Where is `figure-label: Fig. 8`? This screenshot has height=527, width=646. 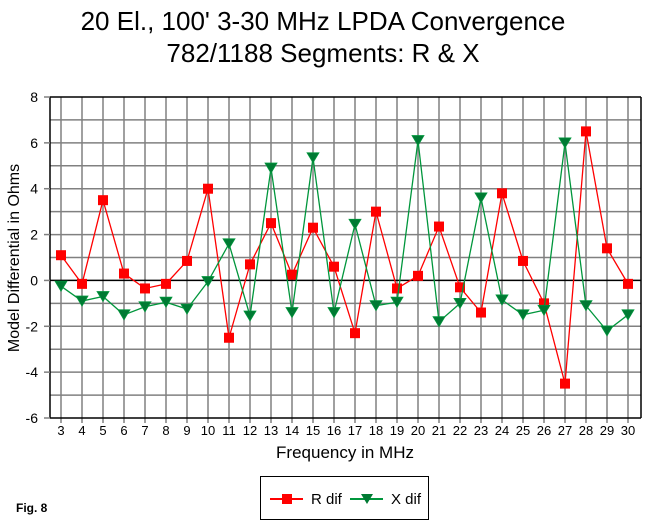 figure-label: Fig. 8 is located at coordinates (32, 508).